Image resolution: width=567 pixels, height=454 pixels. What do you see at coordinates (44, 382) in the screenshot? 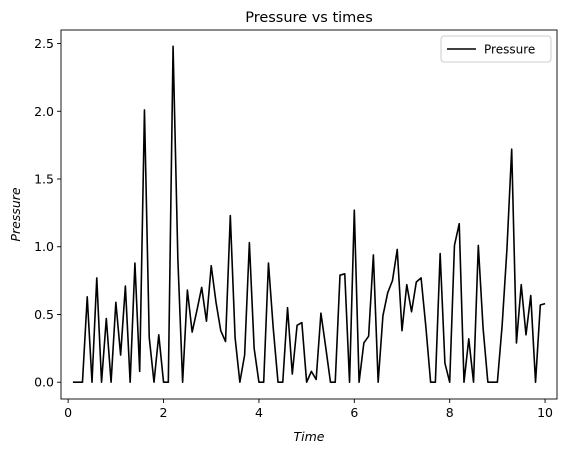
I see `y-tick-label: 0.0` at bounding box center [44, 382].